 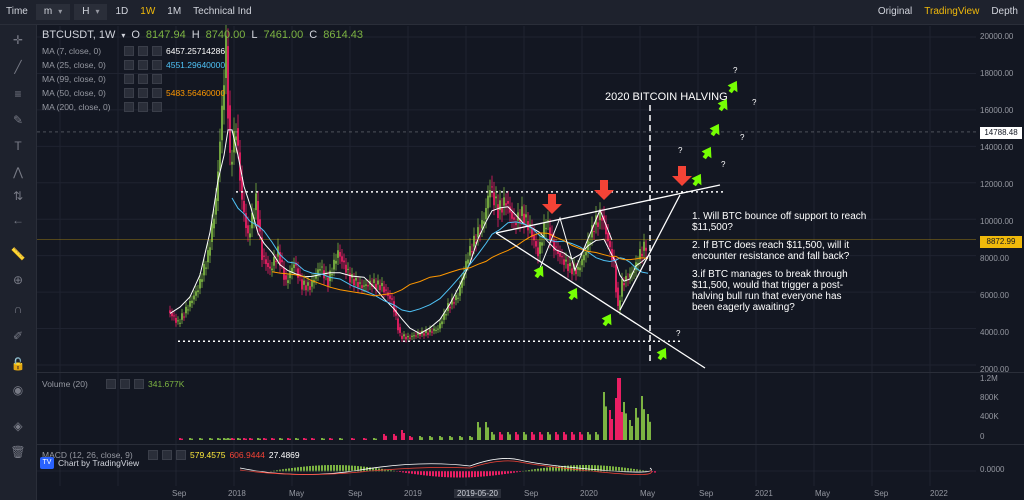 I want to click on tradingview-logo: TV Chart by TradingView, so click(x=89, y=463).